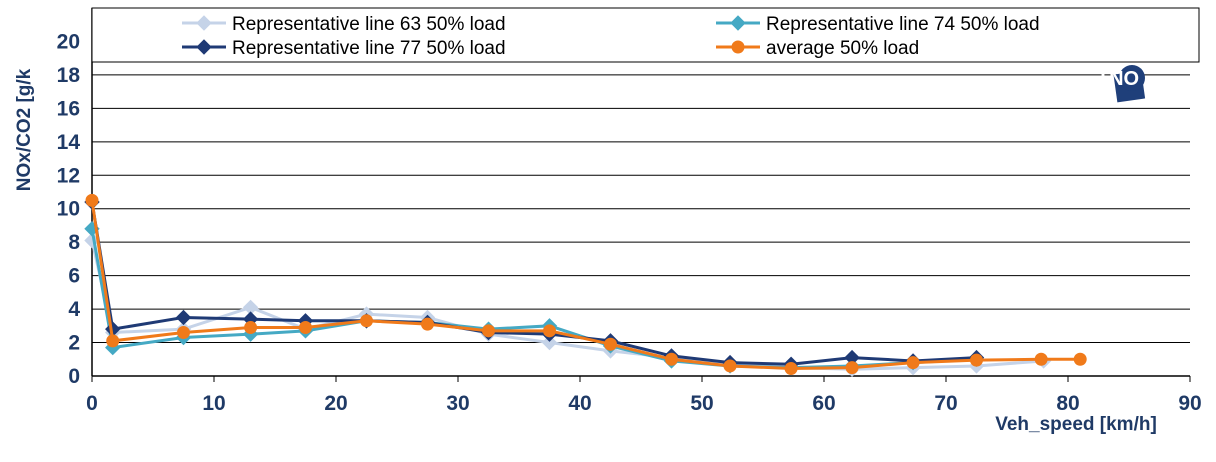  What do you see at coordinates (69, 75) in the screenshot?
I see `y-tick-label: 18` at bounding box center [69, 75].